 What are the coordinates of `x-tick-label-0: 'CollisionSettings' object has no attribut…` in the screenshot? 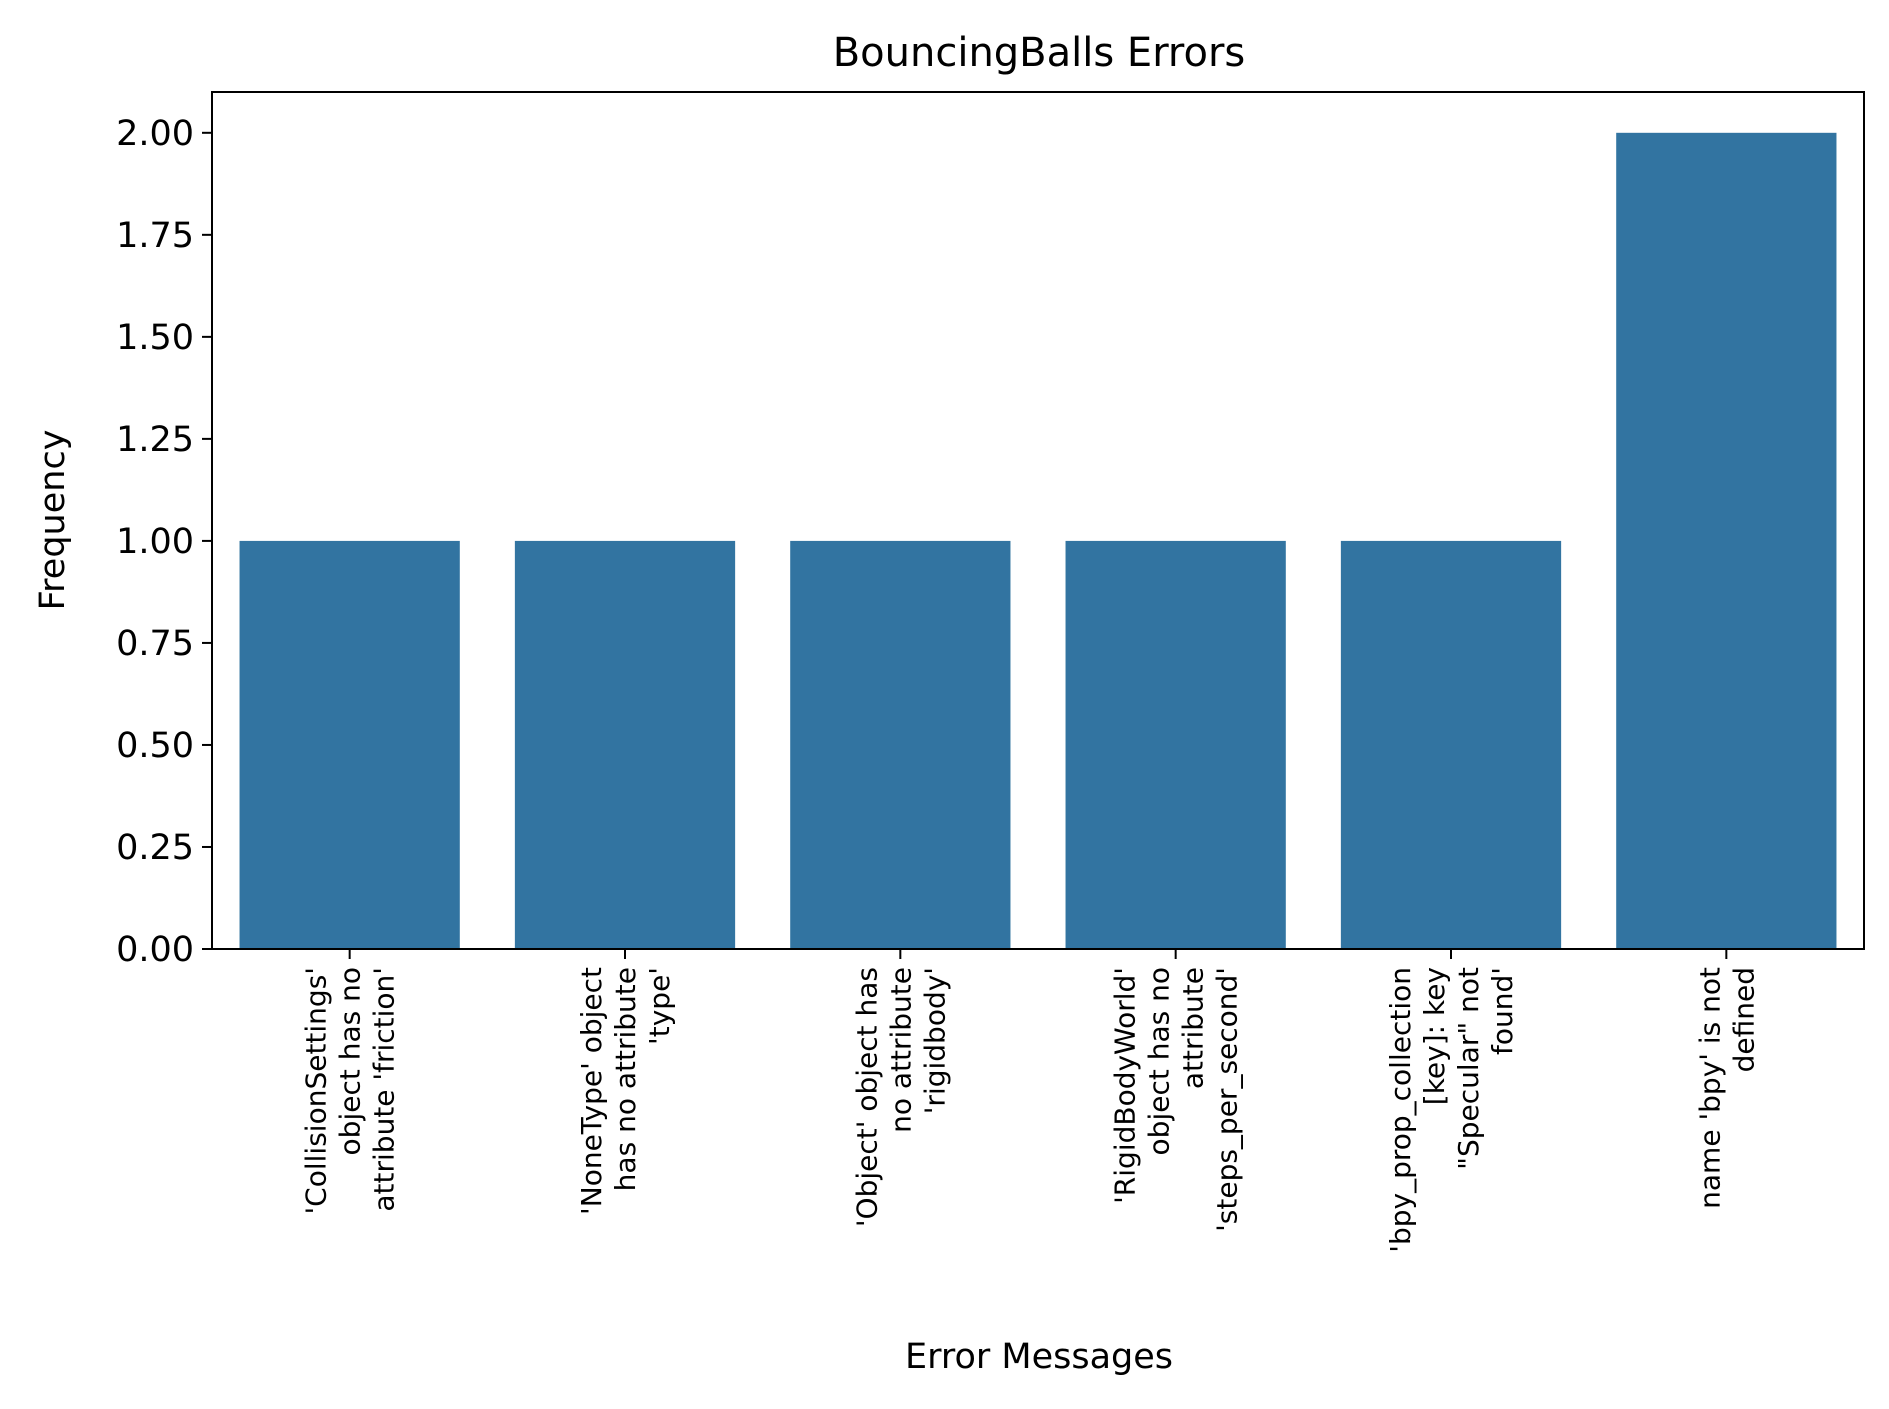 It's located at (350, 1091).